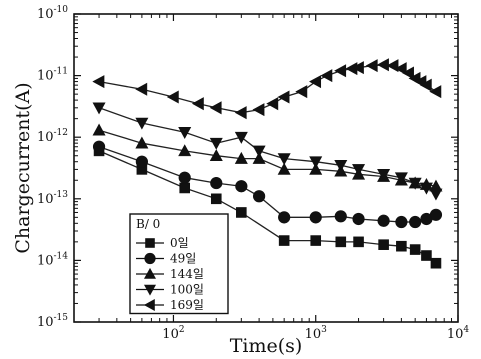 This screenshot has width=481, height=359. Describe the element at coordinates (266, 346) in the screenshot. I see `x-axis-title: Time(s)` at that location.